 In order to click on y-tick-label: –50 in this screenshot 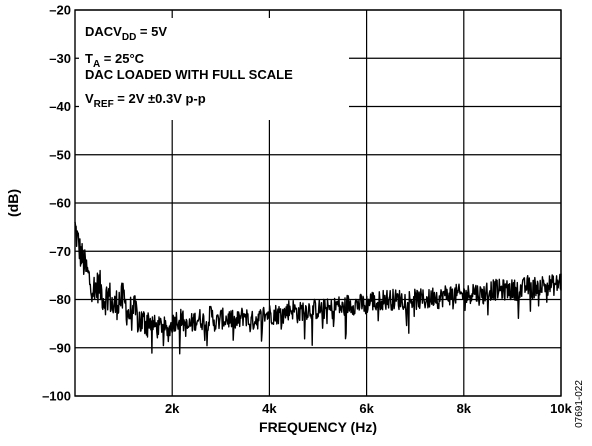, I will do `click(60, 154)`.